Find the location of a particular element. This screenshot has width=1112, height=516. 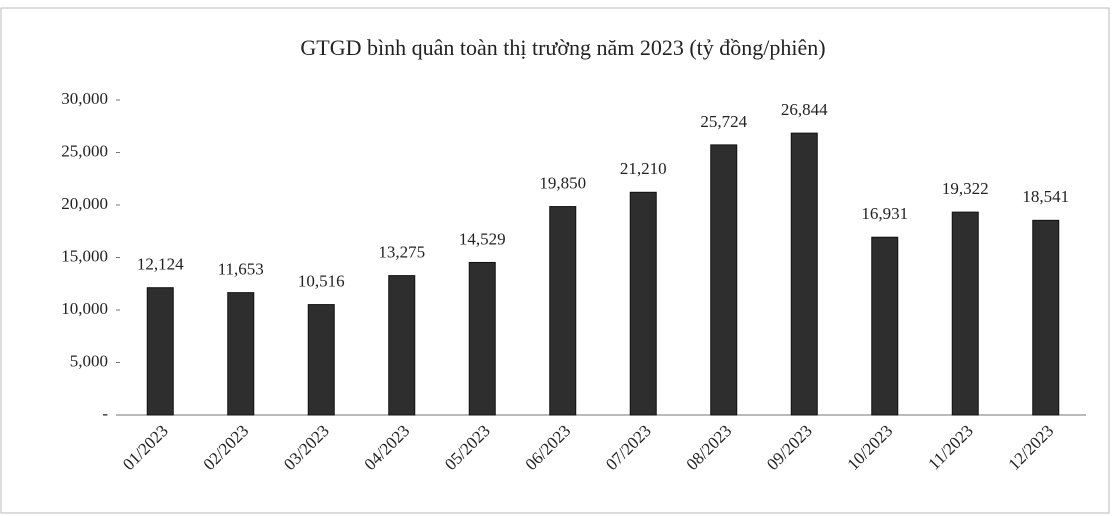

x-tick-label: 06/2023 is located at coordinates (547, 447).